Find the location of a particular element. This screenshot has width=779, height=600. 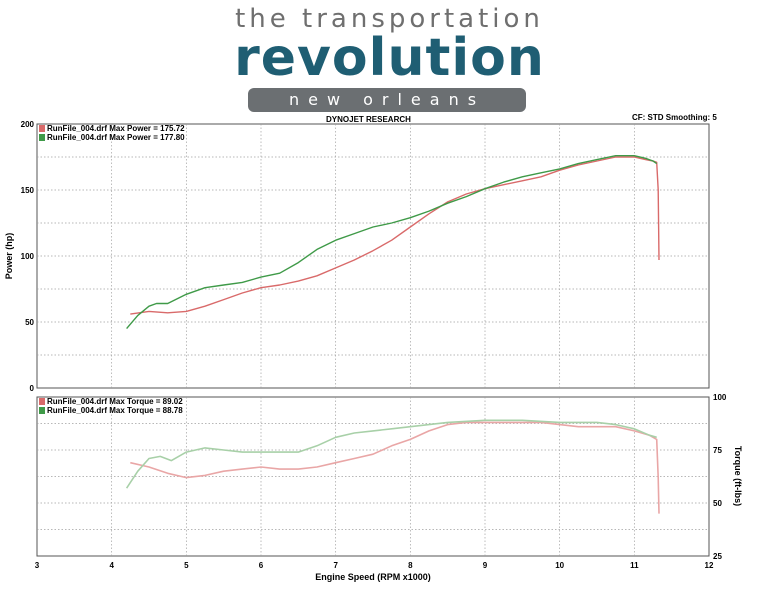

y-tick-label: 25 is located at coordinates (717, 556).